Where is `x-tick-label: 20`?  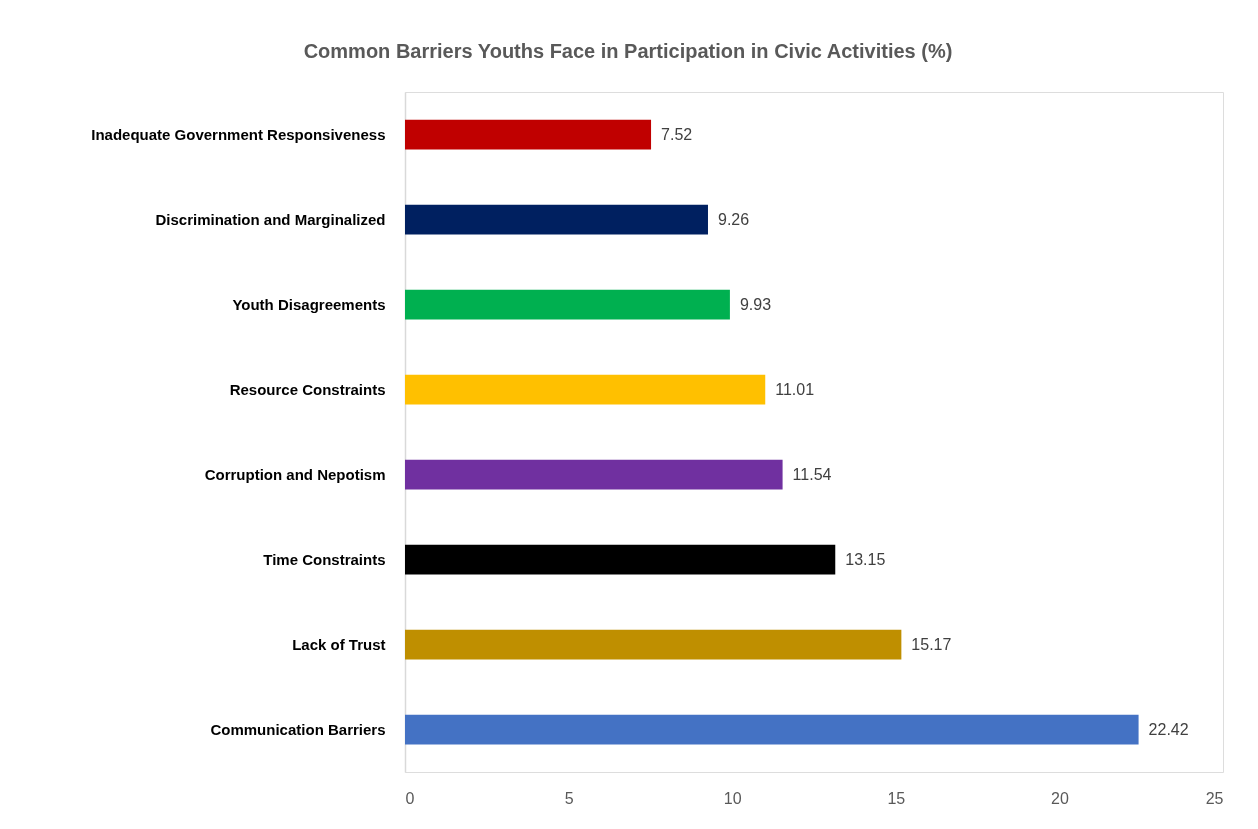 x-tick-label: 20 is located at coordinates (1060, 798).